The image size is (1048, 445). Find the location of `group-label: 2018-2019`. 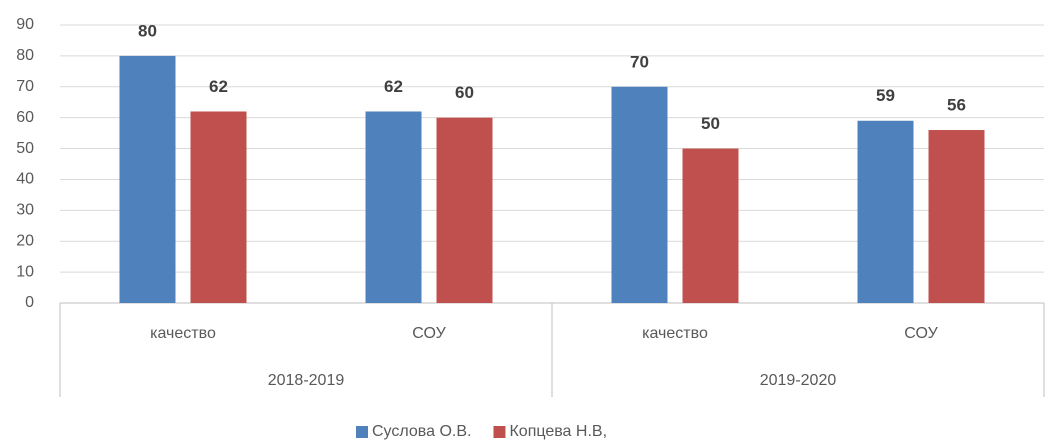

group-label: 2018-2019 is located at coordinates (306, 380).